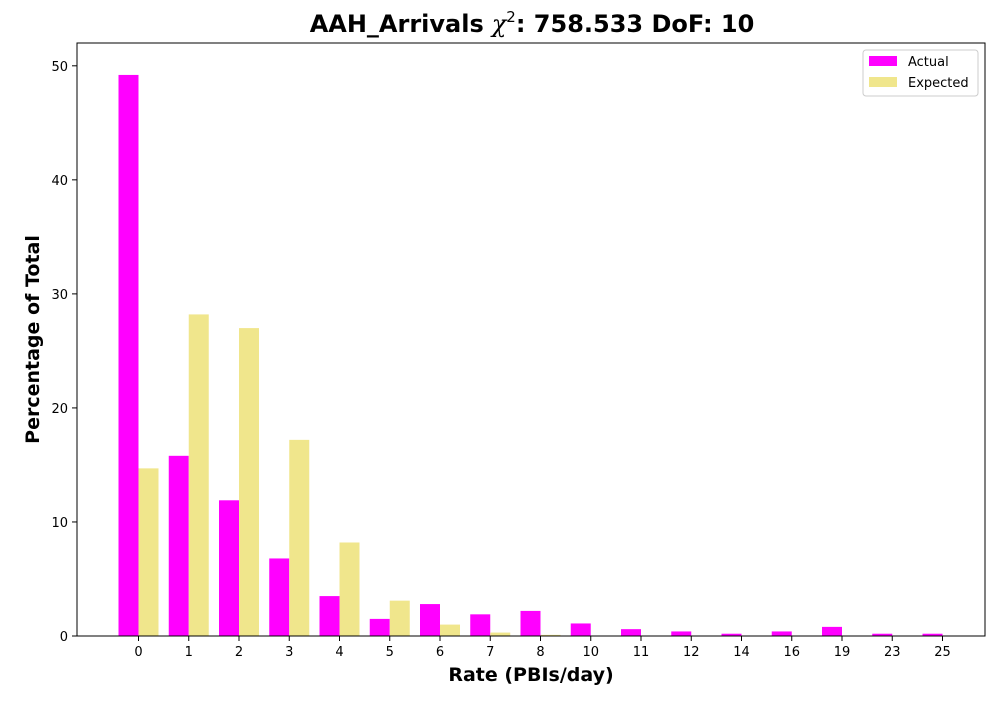 Image resolution: width=1000 pixels, height=704 pixels. I want to click on y-tick-label: 40, so click(59, 181).